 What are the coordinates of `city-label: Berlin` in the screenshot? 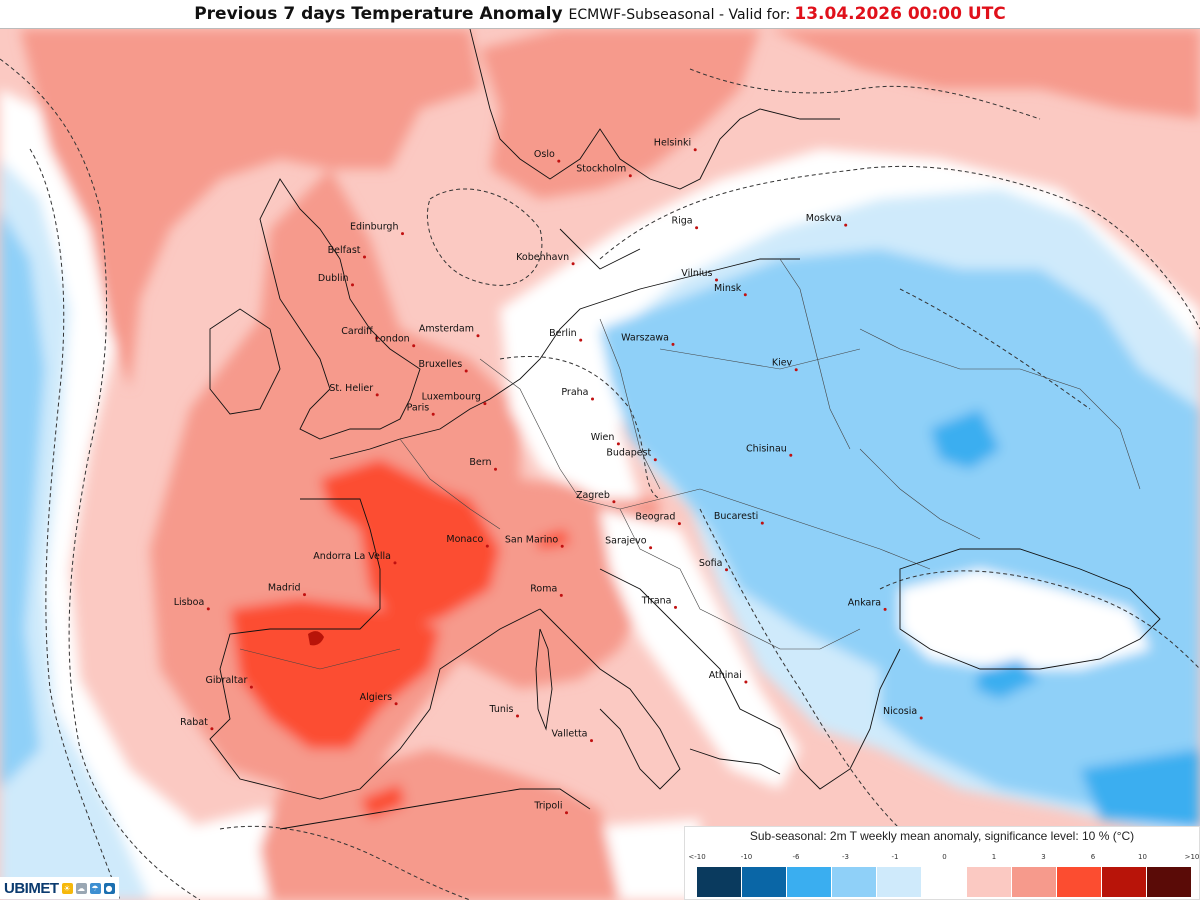 It's located at (563, 333).